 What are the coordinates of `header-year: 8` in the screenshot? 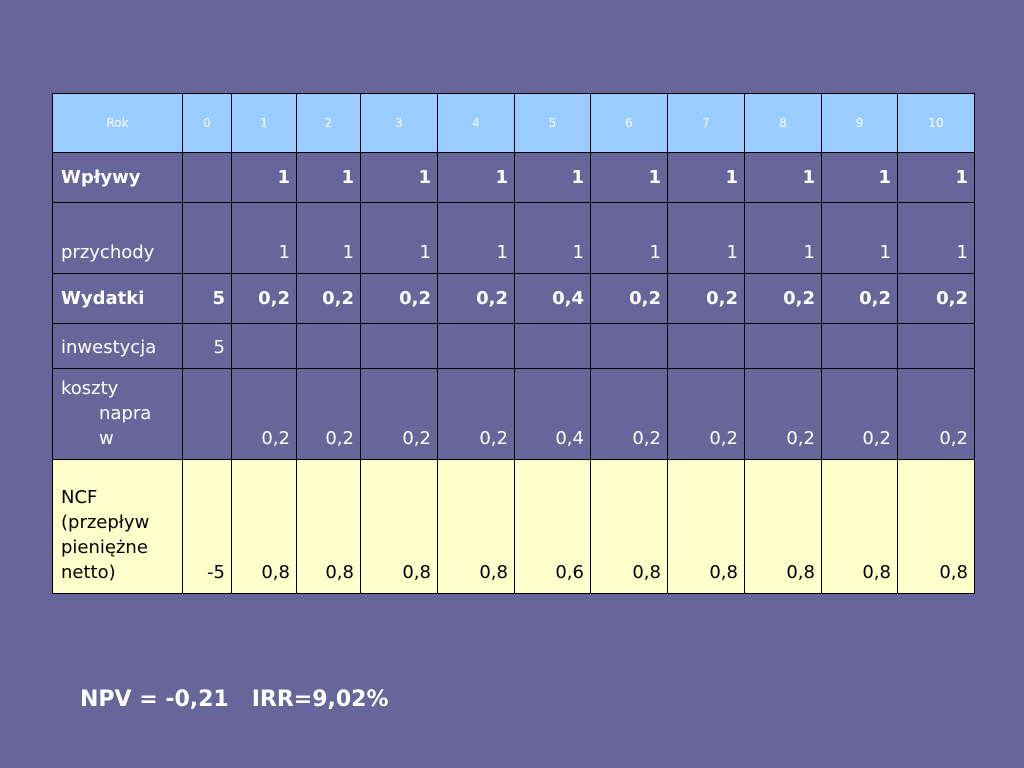 It's located at (783, 123).